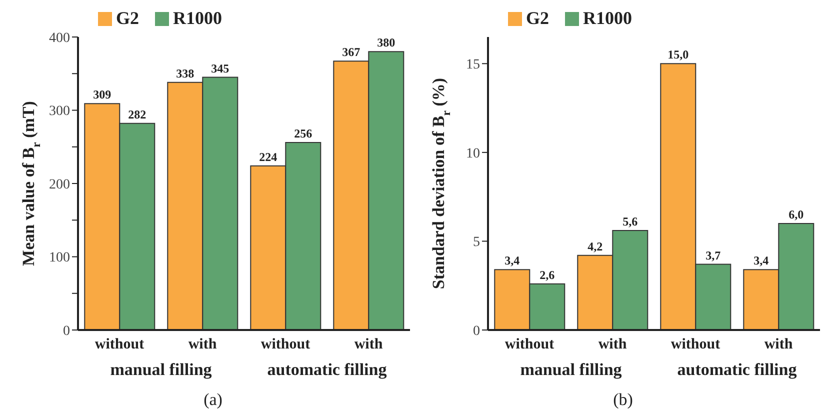 This screenshot has width=835, height=419. Describe the element at coordinates (59, 184) in the screenshot. I see `y-tick-label: 200` at that location.